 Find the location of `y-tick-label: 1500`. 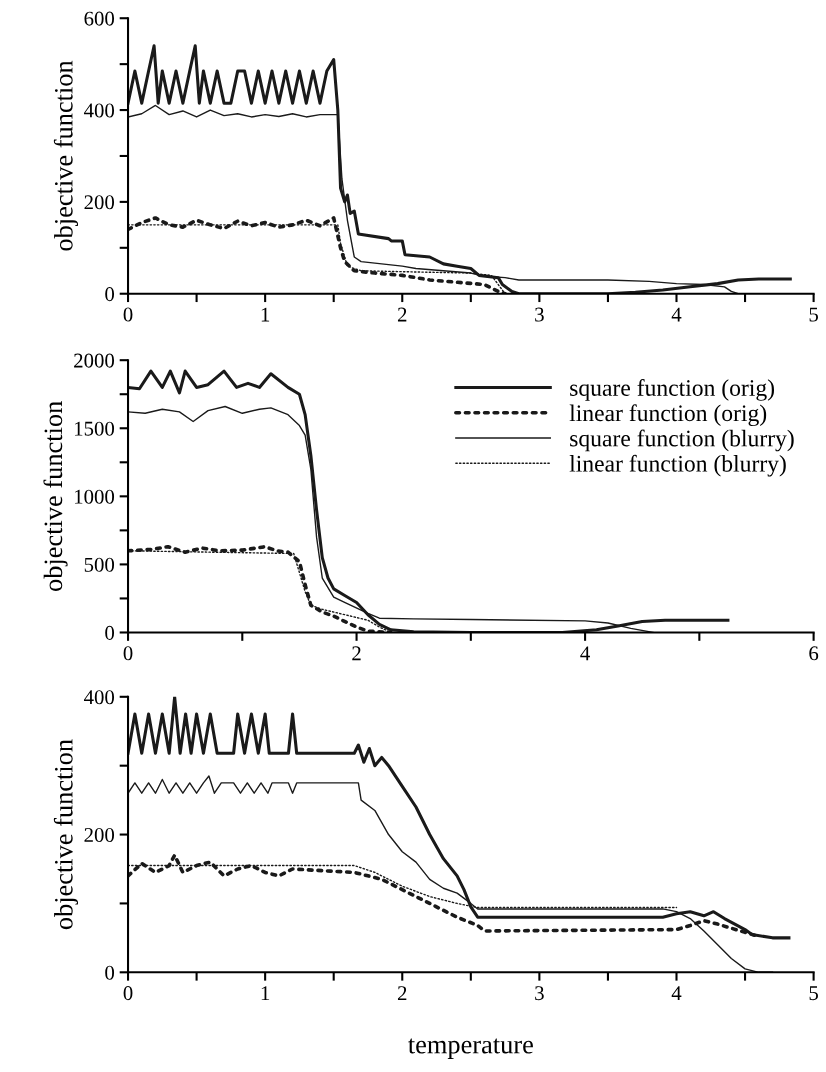

y-tick-label: 1500 is located at coordinates (95, 428).